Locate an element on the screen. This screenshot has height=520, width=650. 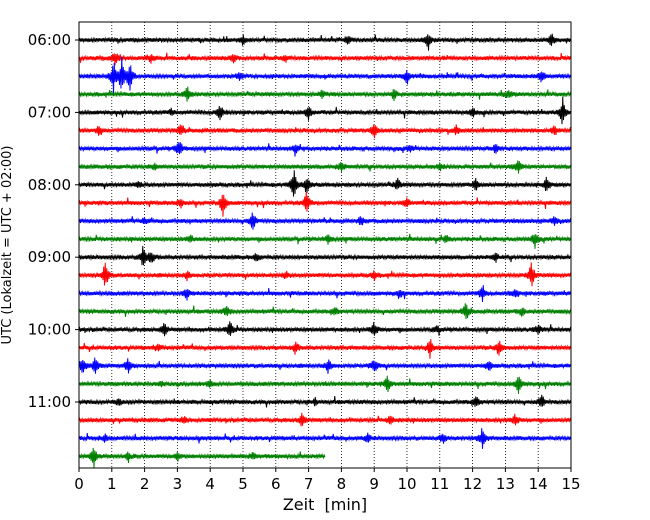
x-tick-label: 6 is located at coordinates (276, 484).